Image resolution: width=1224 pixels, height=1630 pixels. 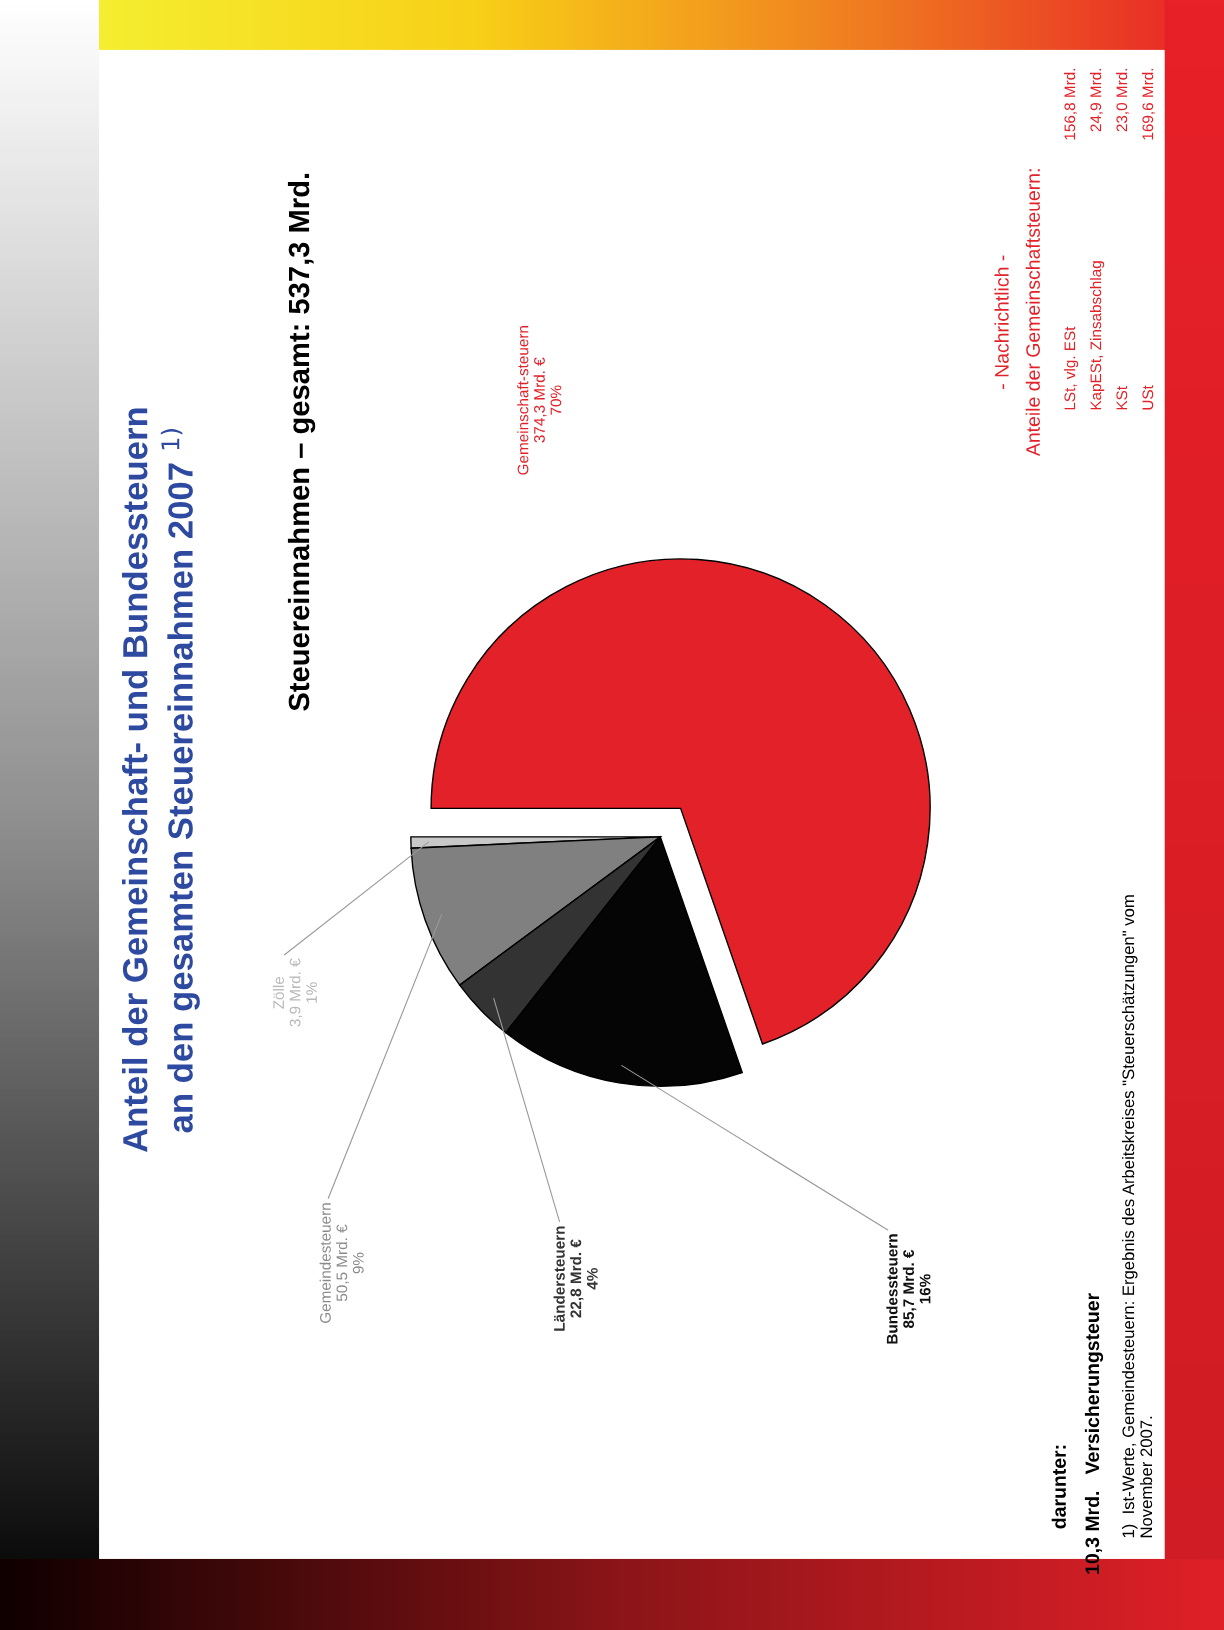 What do you see at coordinates (1001, 322) in the screenshot?
I see `text: - Nachrichtlich -` at bounding box center [1001, 322].